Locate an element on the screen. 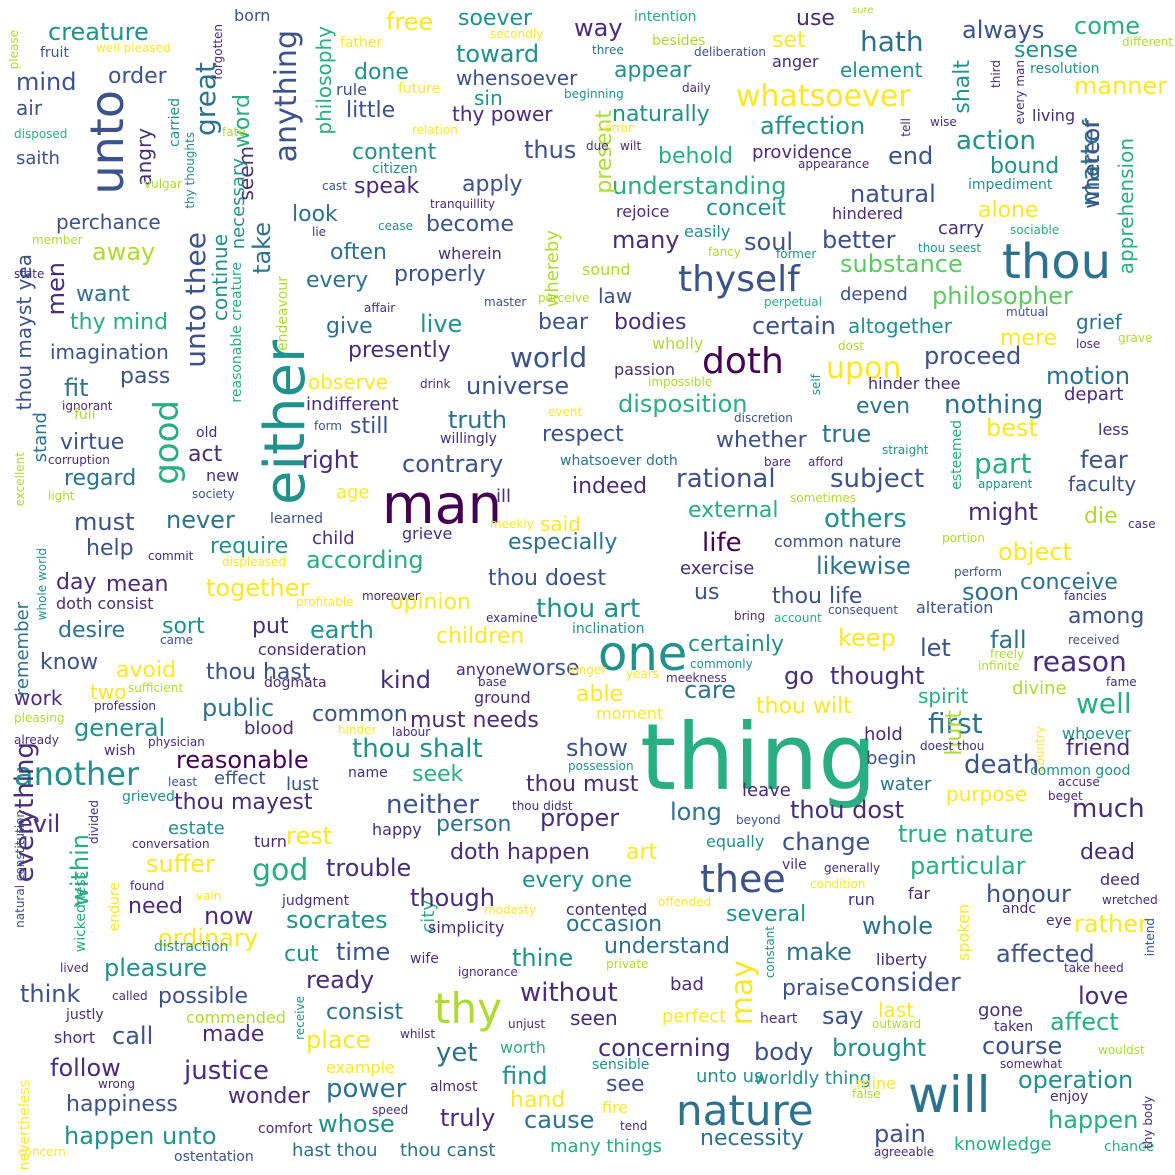 The width and height of the screenshot is (1175, 1175). cloud-word: meekly is located at coordinates (512, 524).